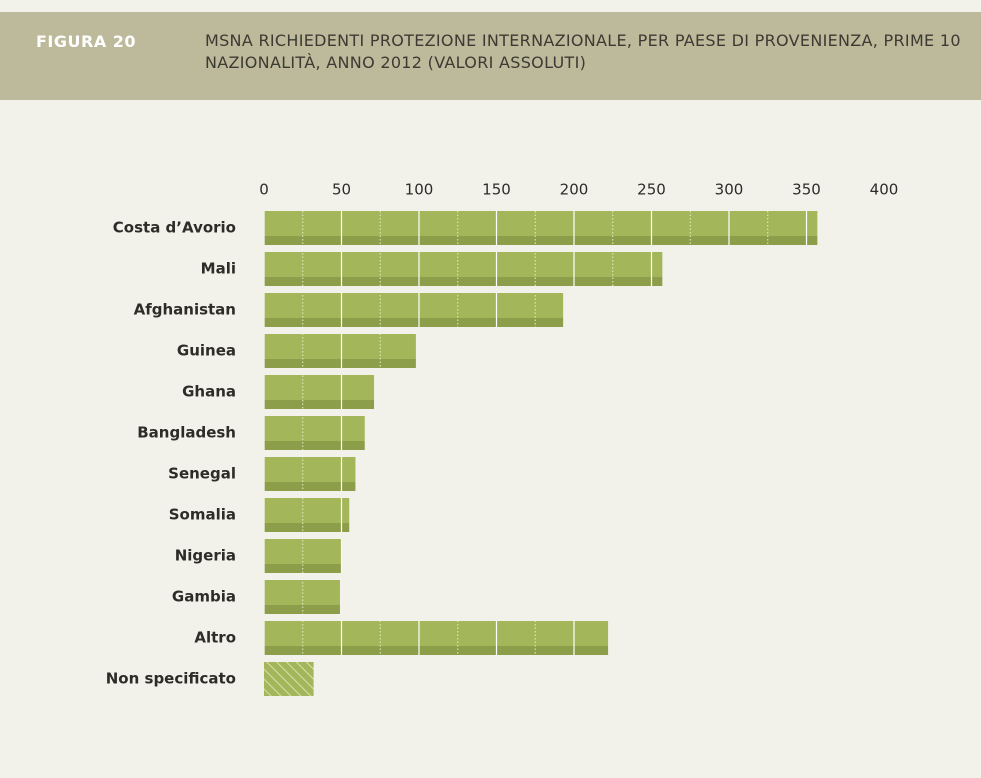  Describe the element at coordinates (729, 190) in the screenshot. I see `x-tick-label: 300` at that location.